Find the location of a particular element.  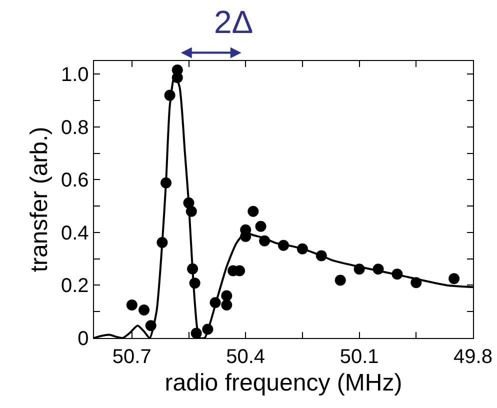

x-tick-label: 49.8 is located at coordinates (473, 357).